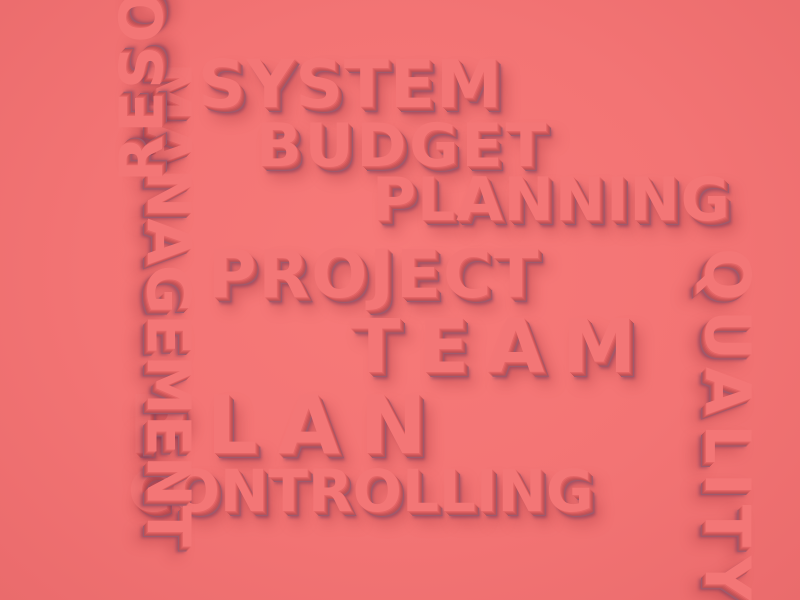 The height and width of the screenshot is (600, 800). I want to click on word-planning: PLANNING, so click(551, 200).